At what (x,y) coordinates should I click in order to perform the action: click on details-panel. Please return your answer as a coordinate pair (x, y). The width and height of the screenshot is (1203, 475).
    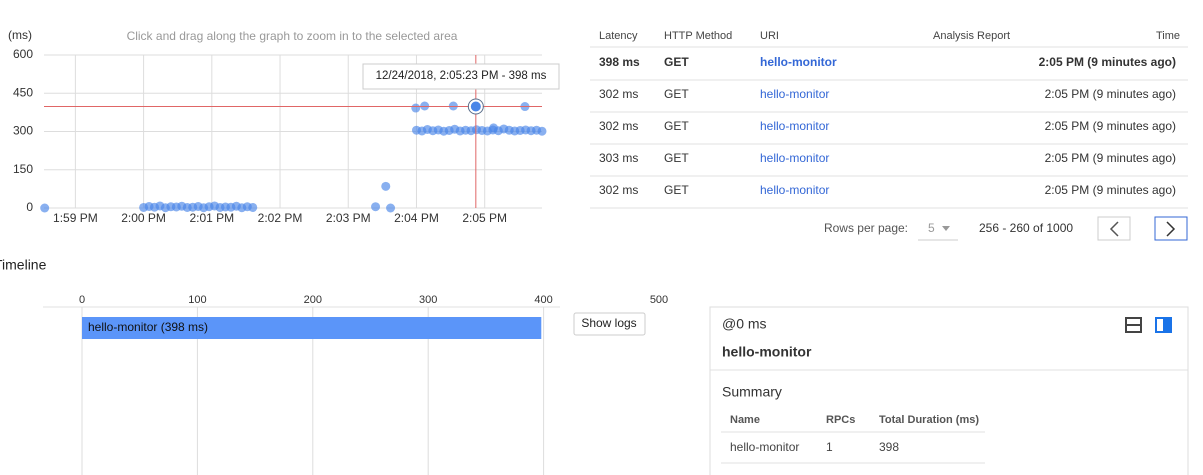
    Looking at the image, I should click on (949, 390).